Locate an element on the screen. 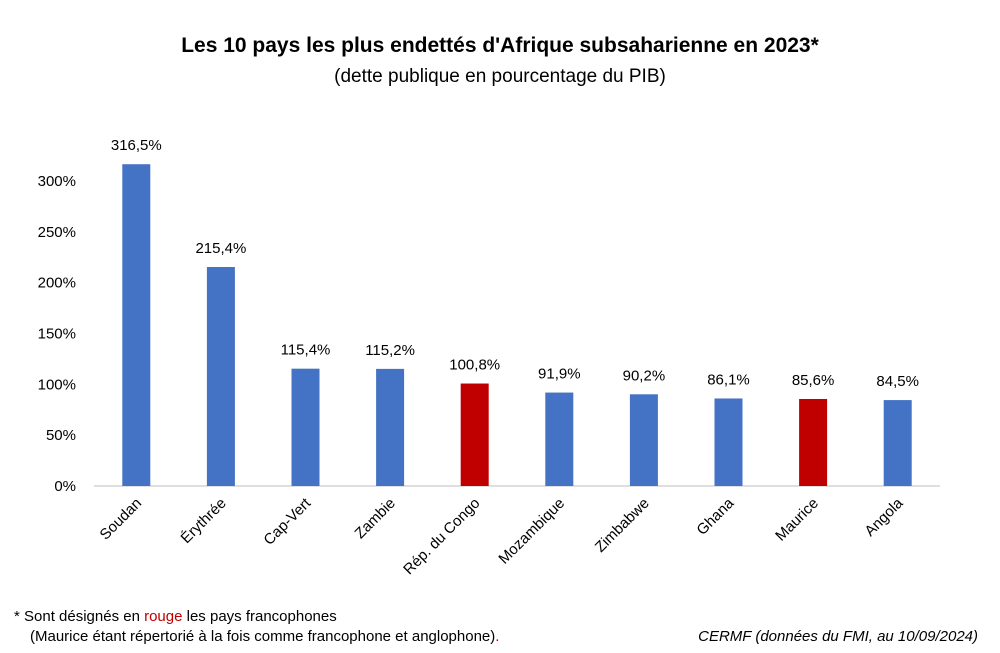 The image size is (1000, 653). footnote-prefix: * Sont désignés en is located at coordinates (79, 616).